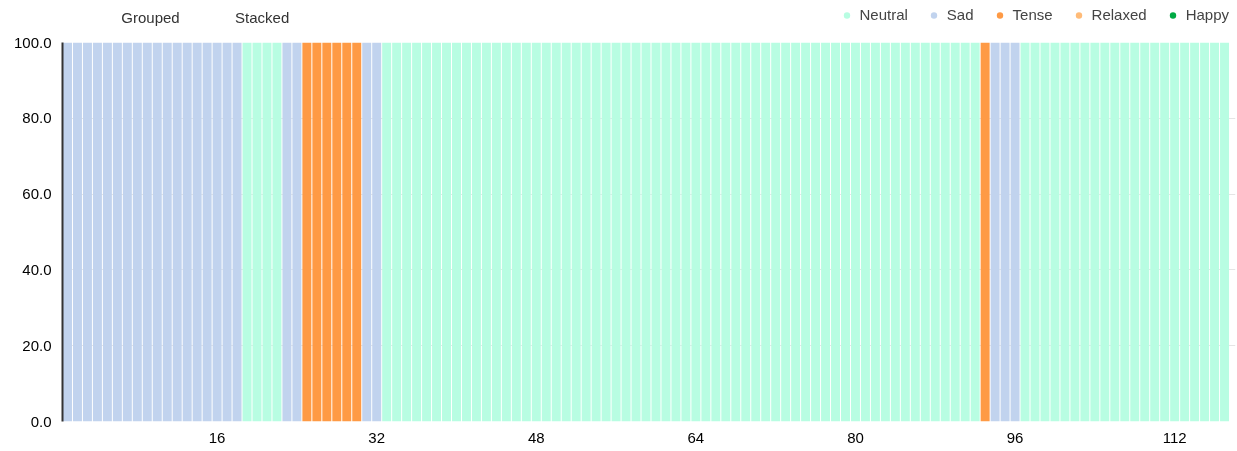 The image size is (1237, 451). I want to click on x-tick-label: 112, so click(1174, 437).